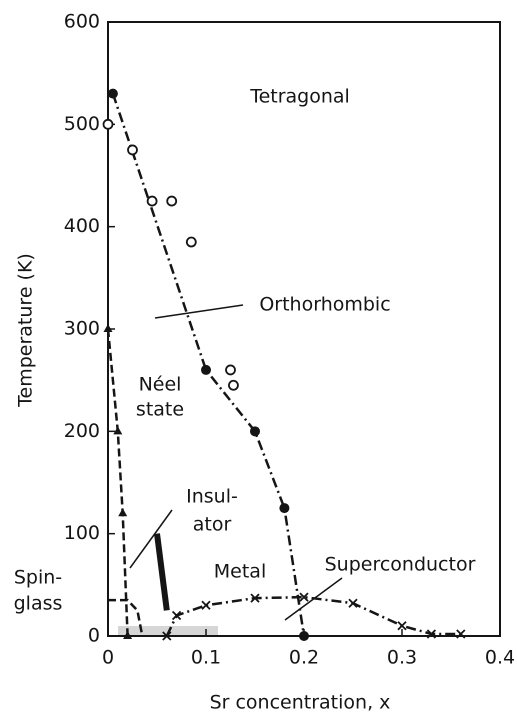 This screenshot has height=723, width=517. I want to click on x-tick-label: 0.1, so click(206, 658).